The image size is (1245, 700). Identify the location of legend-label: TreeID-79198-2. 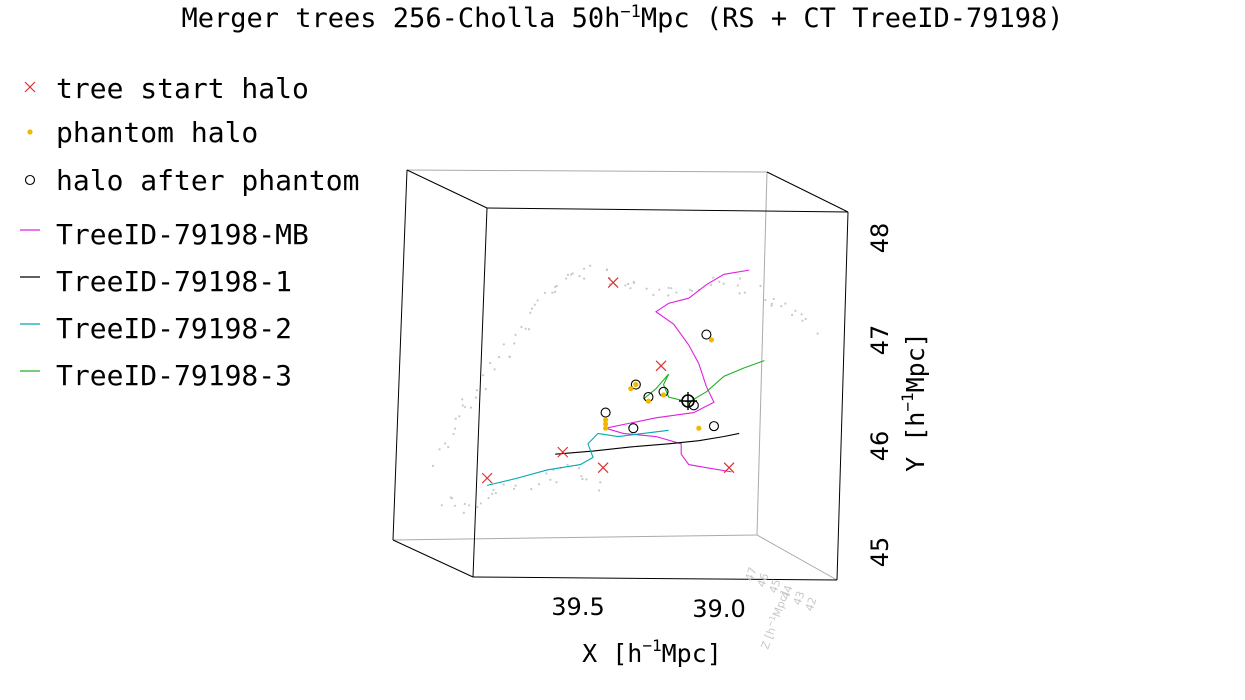
(174, 328).